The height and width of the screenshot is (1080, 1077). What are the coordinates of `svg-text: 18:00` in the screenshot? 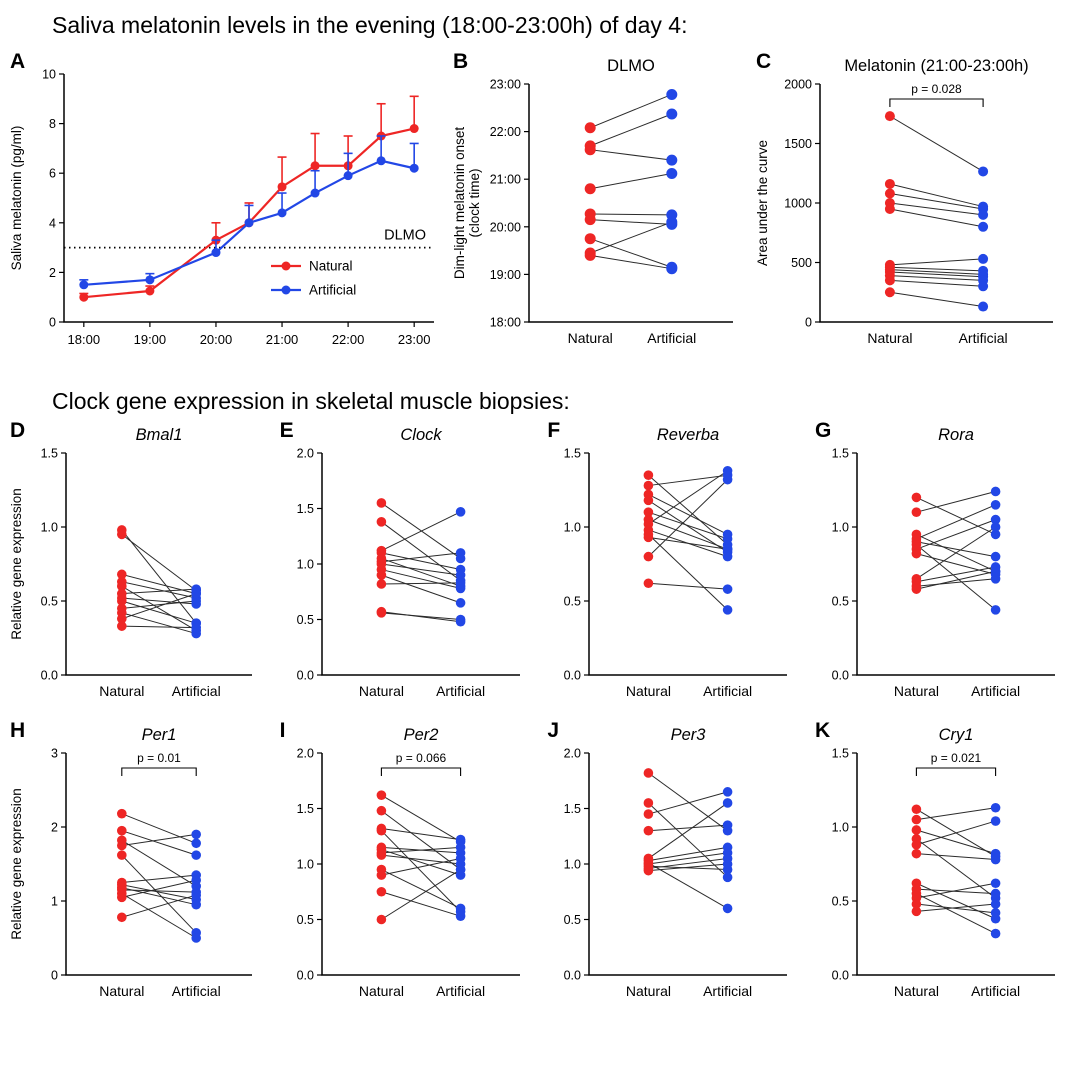 It's located at (84, 339).